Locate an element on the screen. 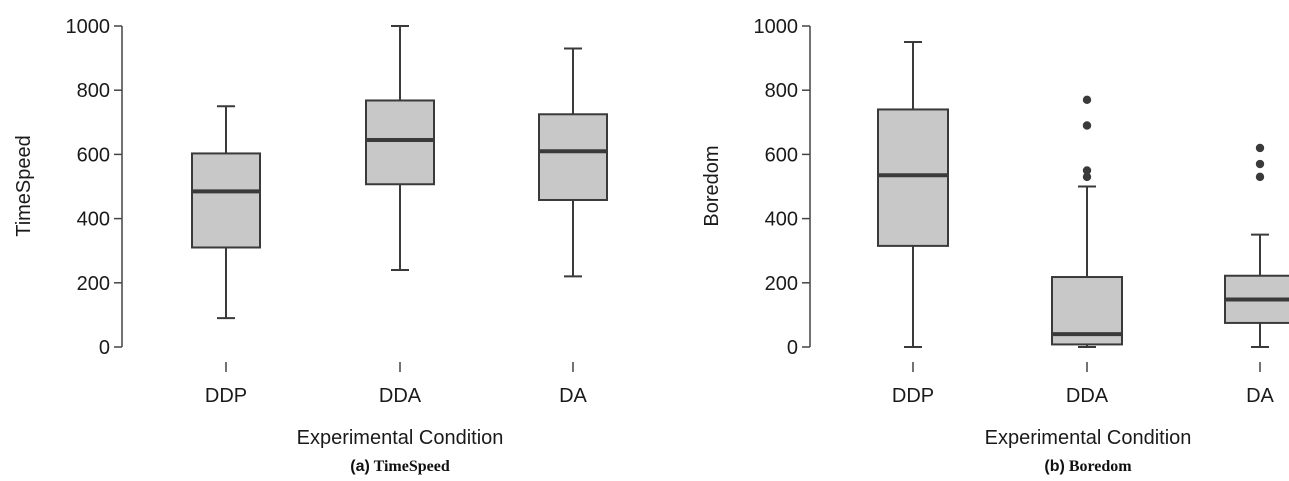  caption-title: TimeSpeed is located at coordinates (412, 466).